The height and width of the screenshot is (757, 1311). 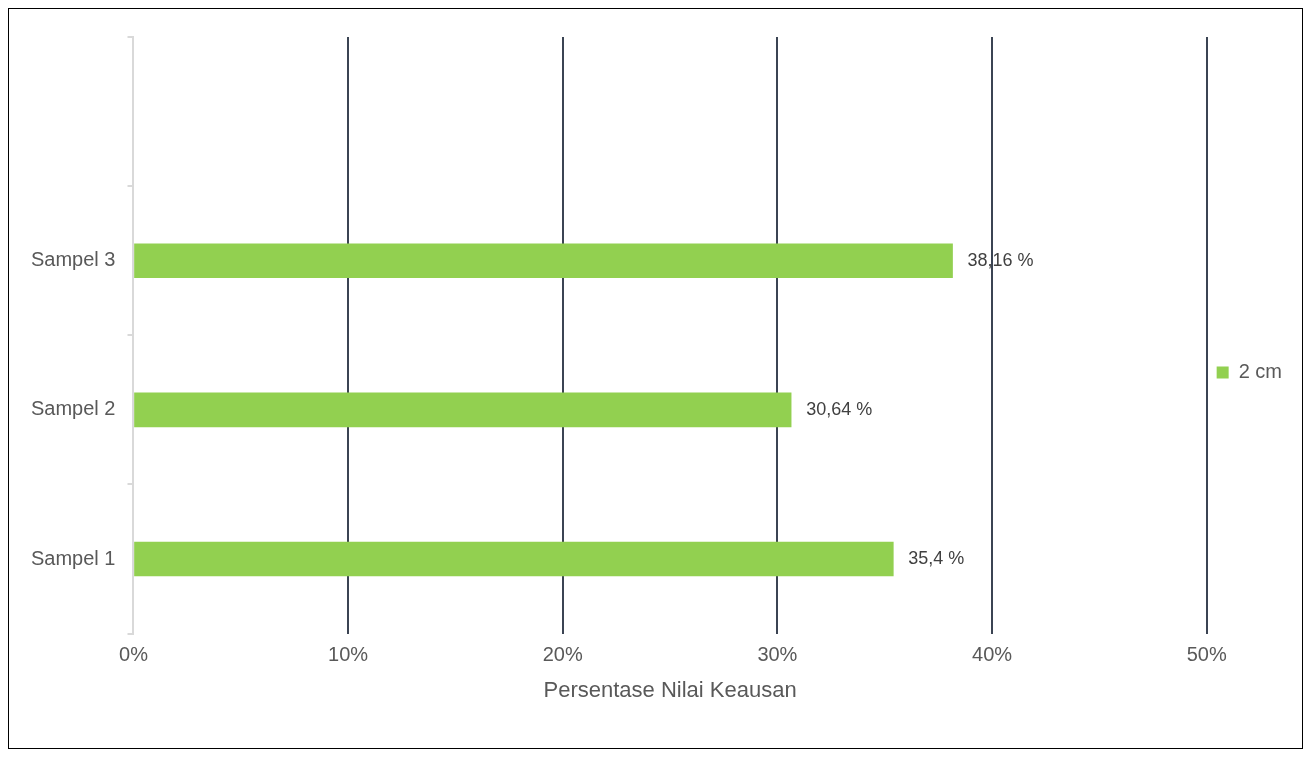 What do you see at coordinates (73, 259) in the screenshot?
I see `y-tick-label: Sampel 3` at bounding box center [73, 259].